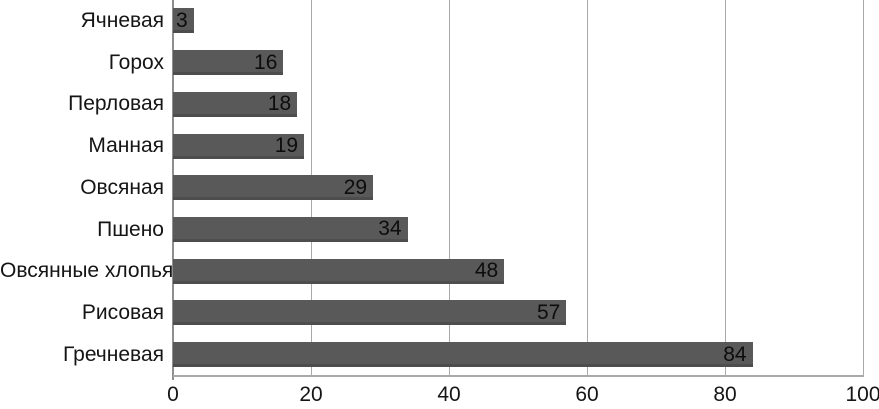 The height and width of the screenshot is (409, 879). Describe the element at coordinates (311, 394) in the screenshot. I see `x-tick-label: 20` at that location.